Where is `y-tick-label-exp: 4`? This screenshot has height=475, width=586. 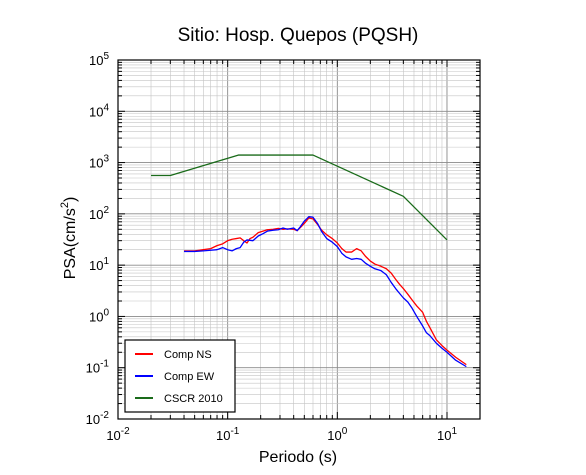
y-tick-label-exp: 4 is located at coordinates (106, 107).